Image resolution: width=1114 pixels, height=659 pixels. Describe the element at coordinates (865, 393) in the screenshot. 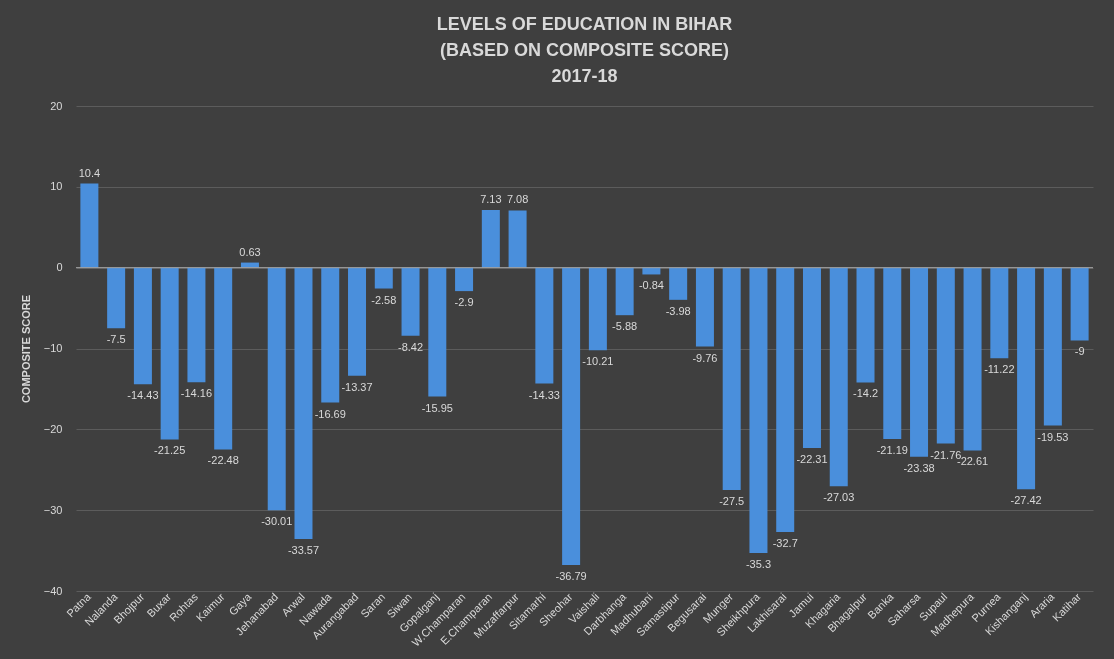

I see `data-label: -14.2` at that location.